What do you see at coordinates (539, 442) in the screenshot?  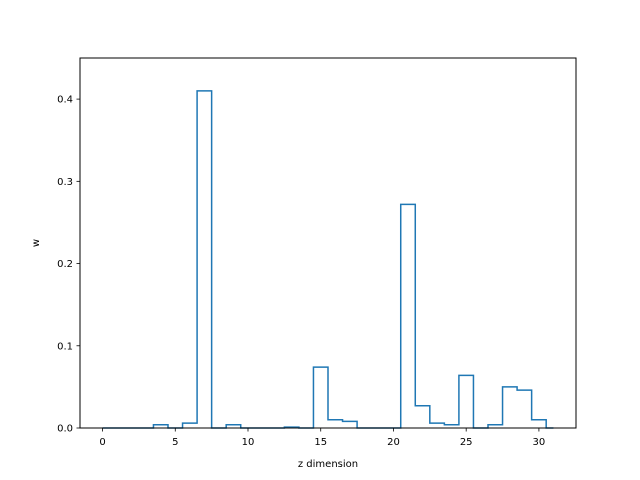 I see `x-tick-label: 30` at bounding box center [539, 442].